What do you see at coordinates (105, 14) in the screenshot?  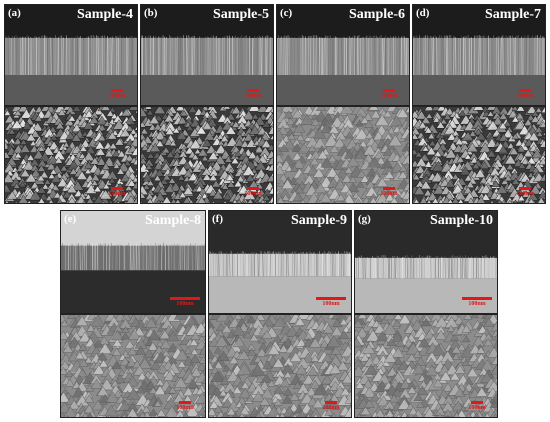 I see `sample-title: Sample-4` at bounding box center [105, 14].